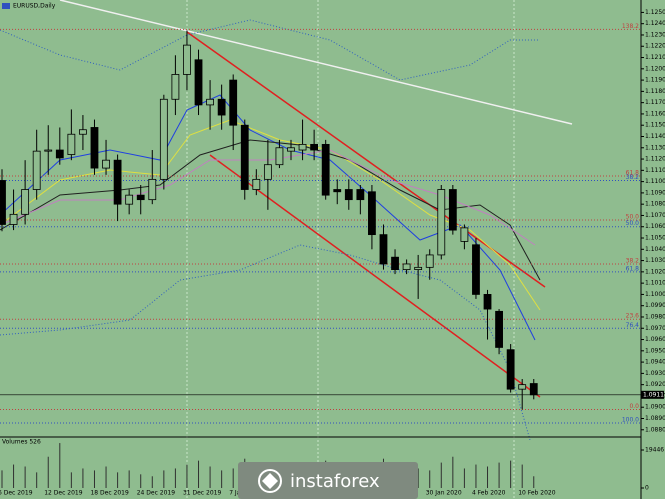  I want to click on y-tick-label: 1.1040, so click(655, 249).